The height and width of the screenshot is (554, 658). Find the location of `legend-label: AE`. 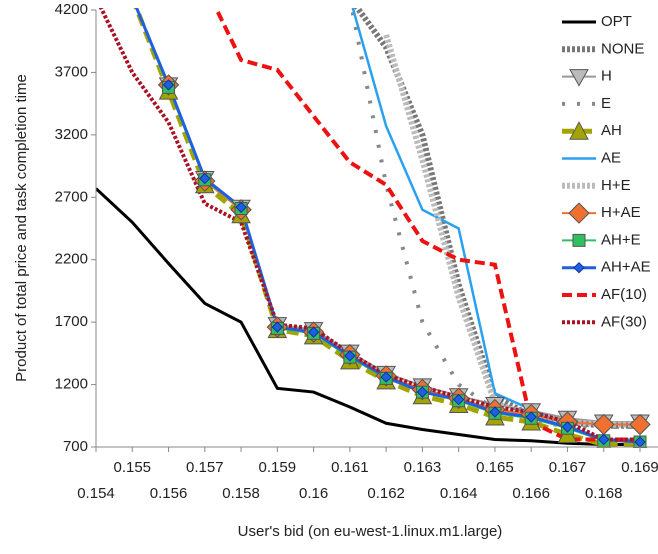

legend-label: AE is located at coordinates (611, 157).